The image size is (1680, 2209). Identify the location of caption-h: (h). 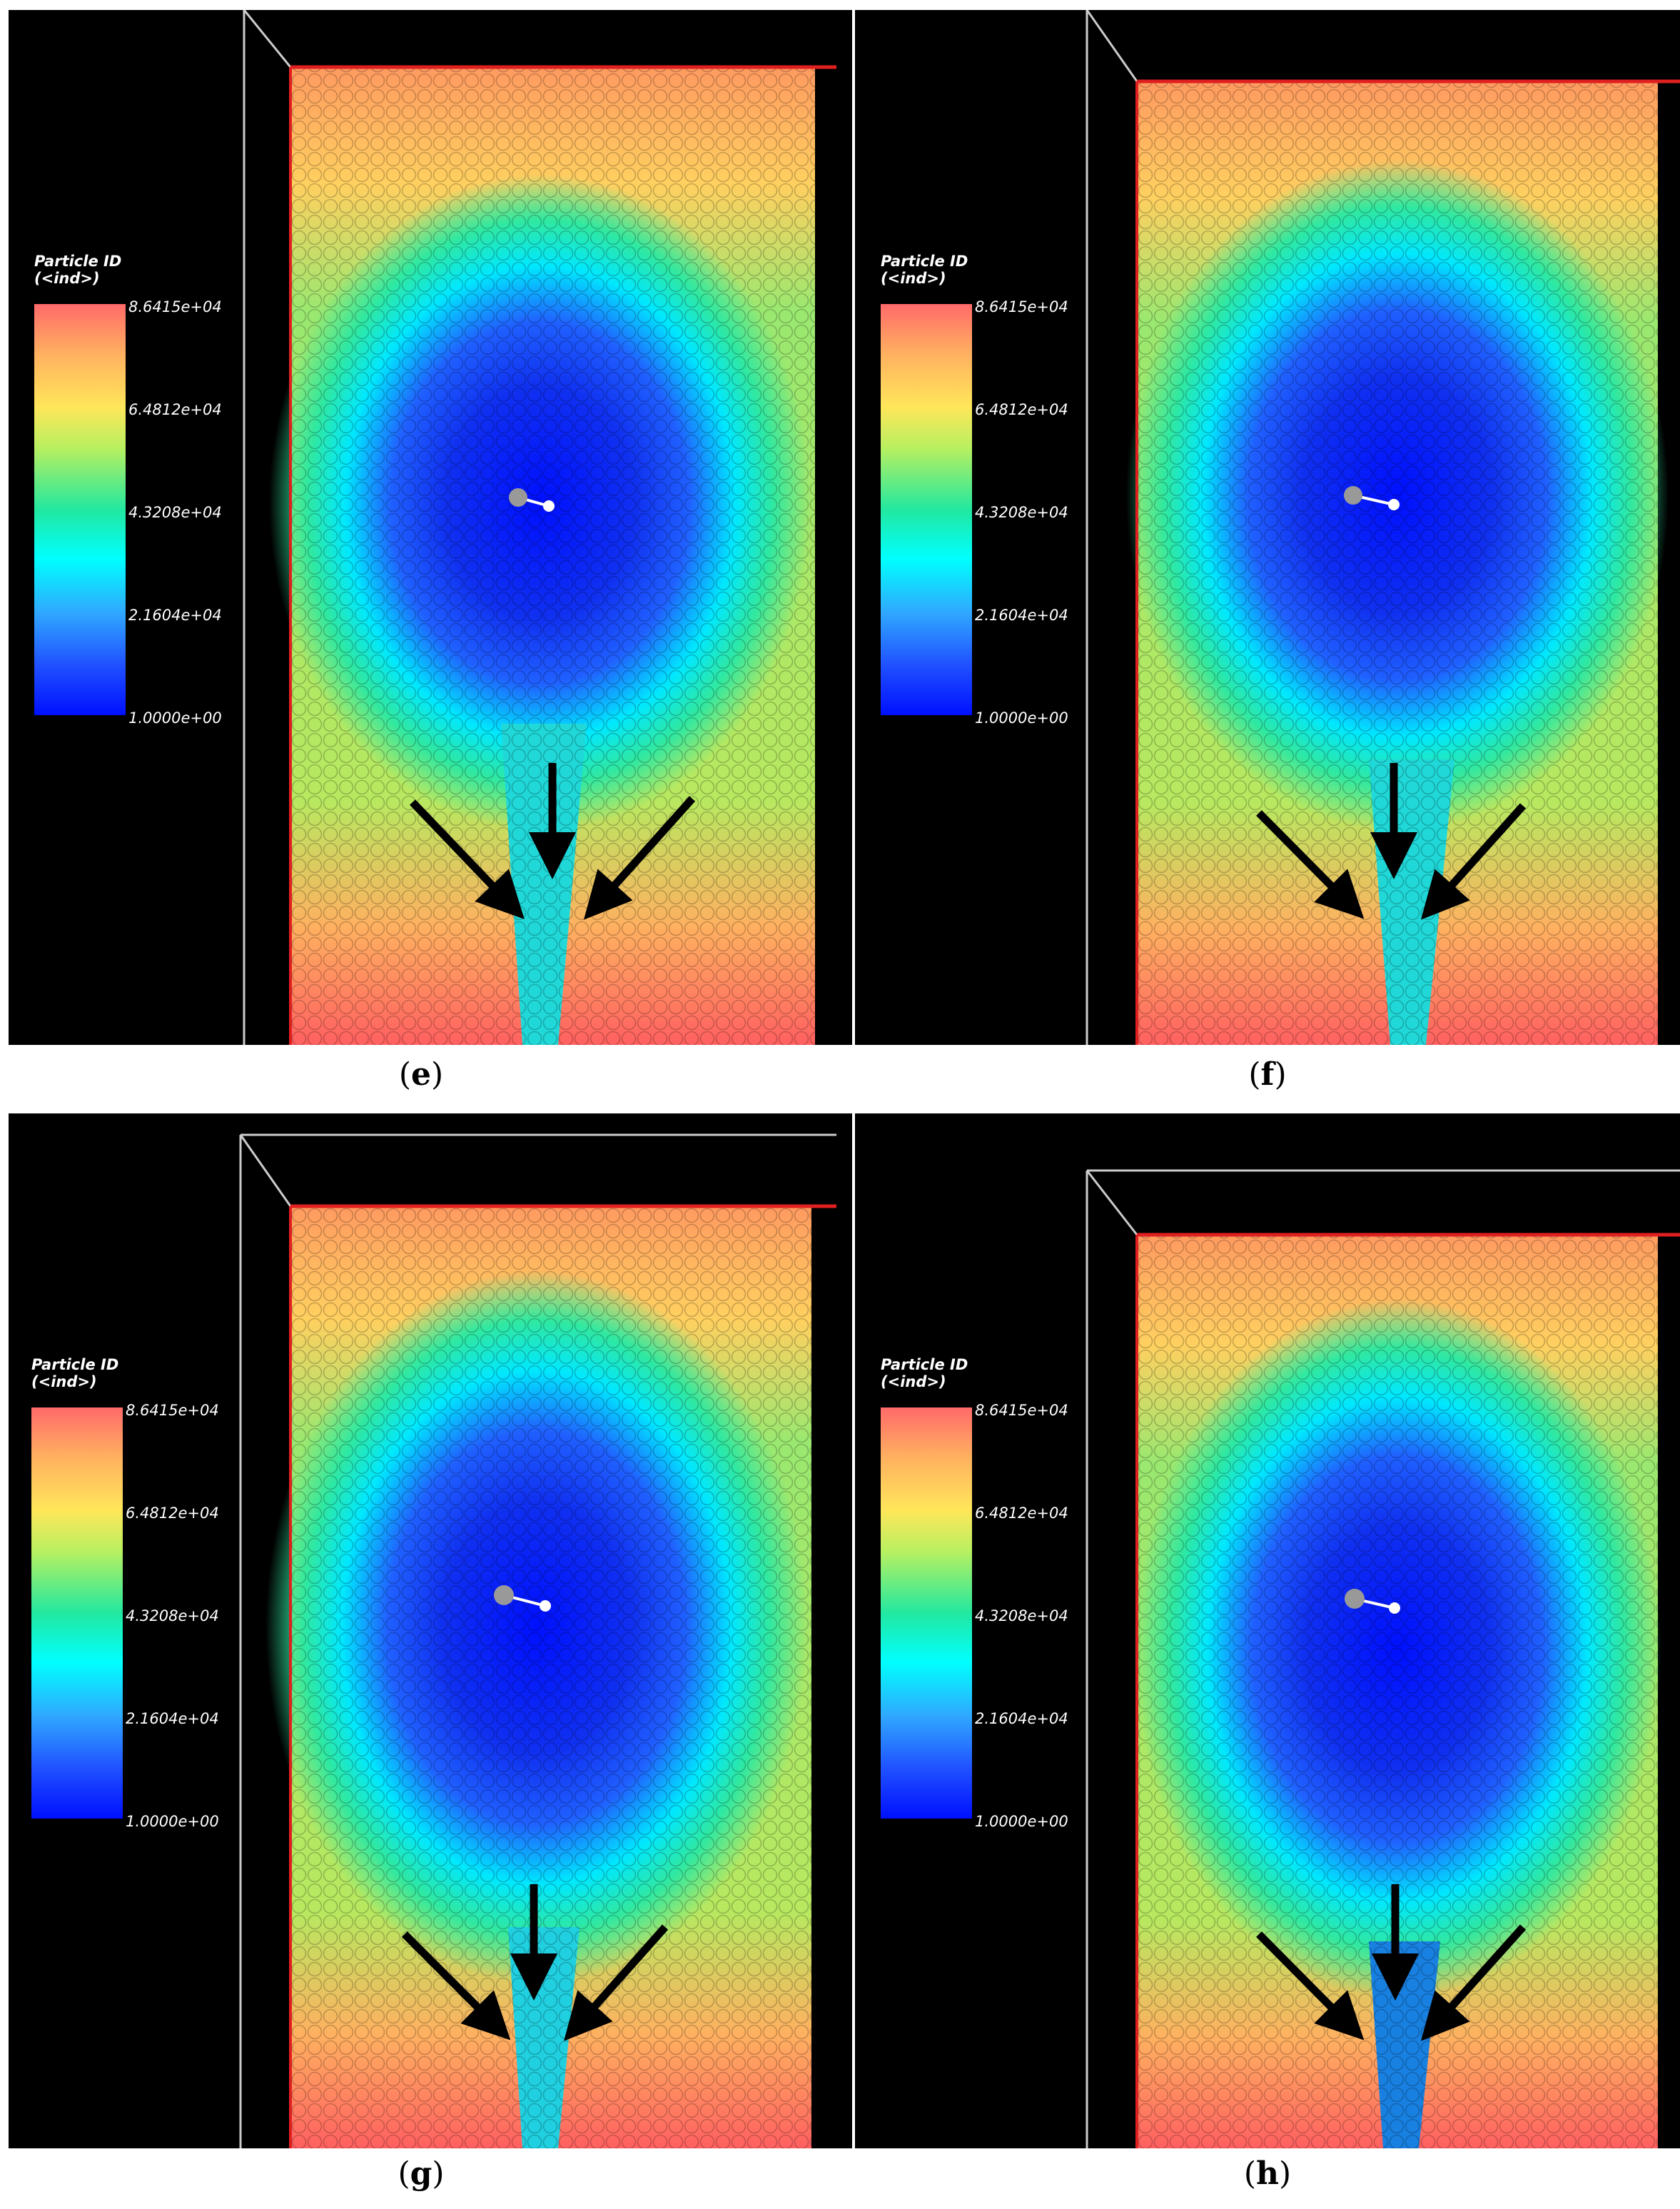
(1267, 2173).